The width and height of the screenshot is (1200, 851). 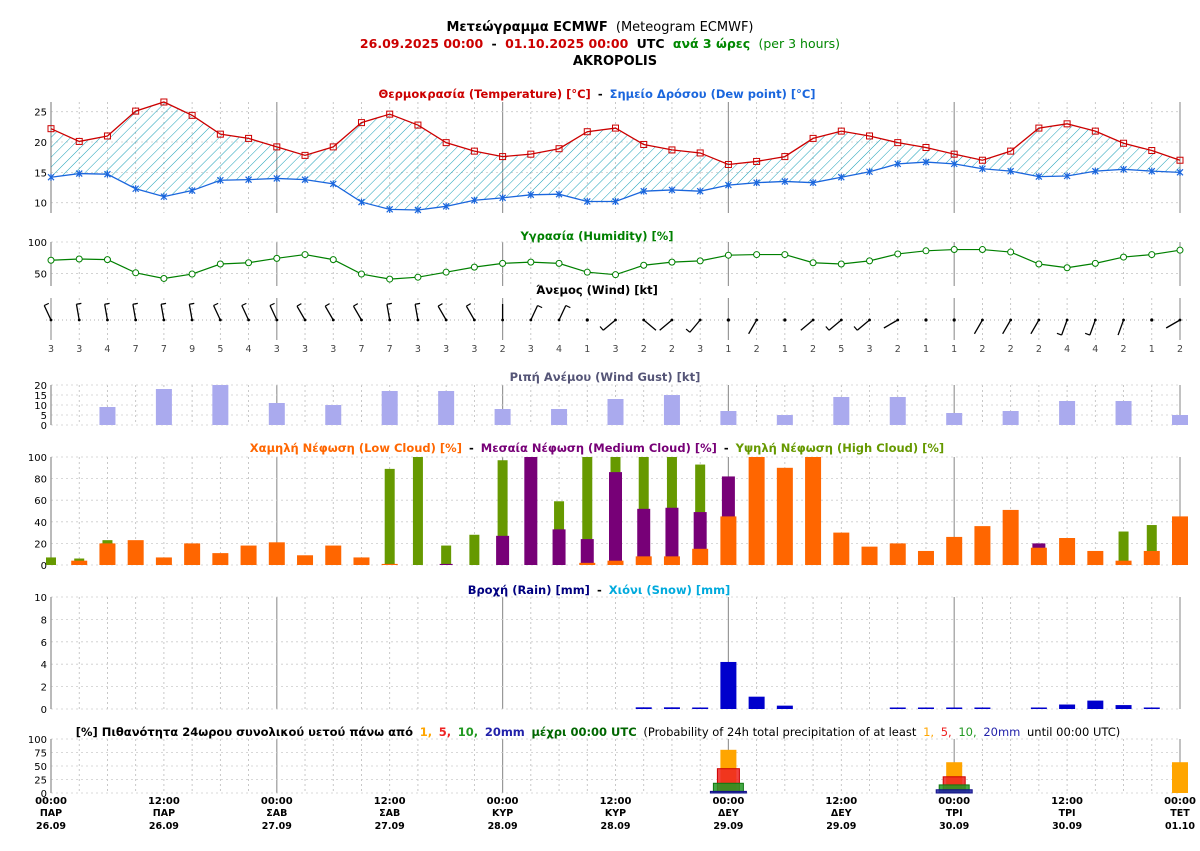 What do you see at coordinates (277, 826) in the screenshot?
I see `date-label: 27.09` at bounding box center [277, 826].